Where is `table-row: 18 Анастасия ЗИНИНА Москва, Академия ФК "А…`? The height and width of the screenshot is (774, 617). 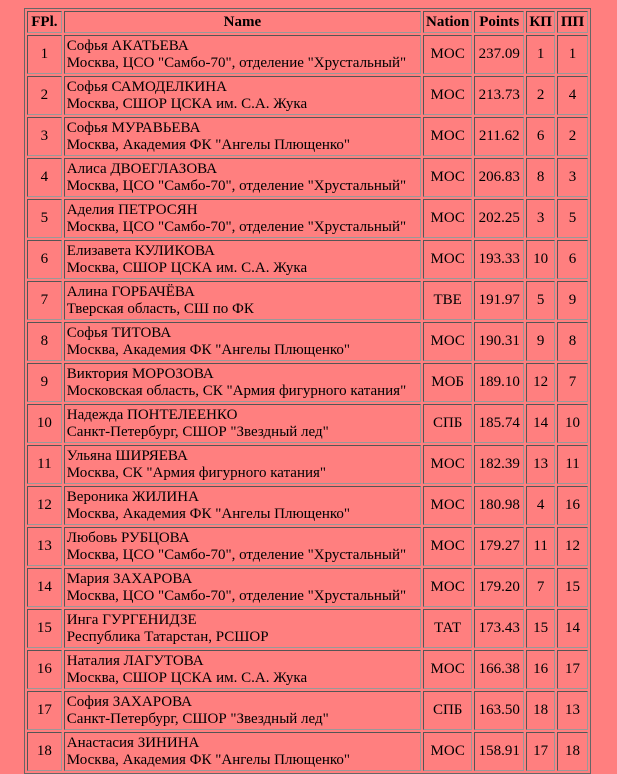
table-row: 18 Анастасия ЗИНИНА Москва, Академия ФК "А… is located at coordinates (307, 751).